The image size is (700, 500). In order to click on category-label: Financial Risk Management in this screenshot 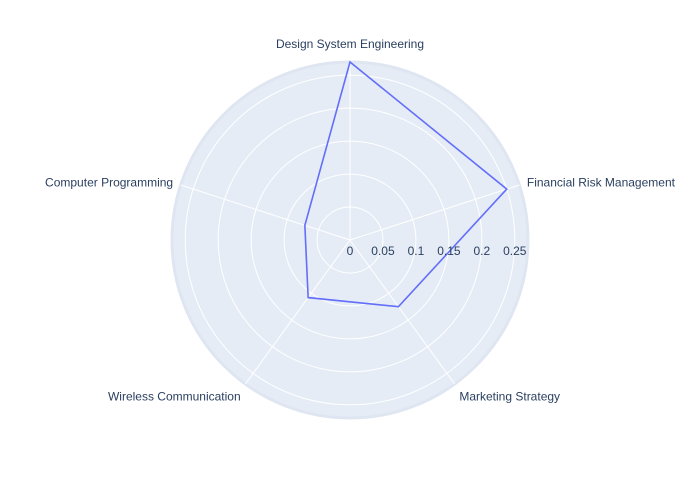, I will do `click(601, 183)`.